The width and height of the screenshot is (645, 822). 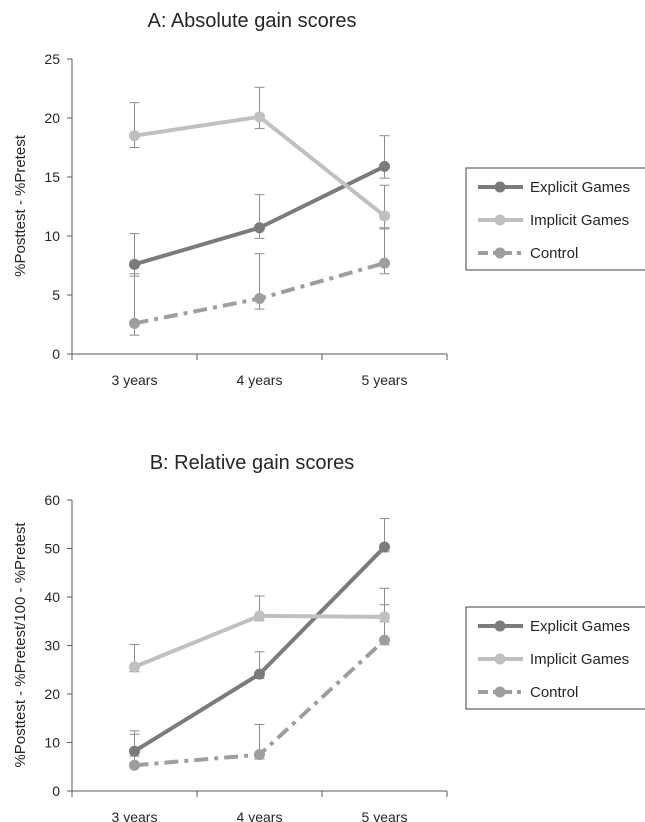 What do you see at coordinates (579, 220) in the screenshot?
I see `chart-a-legend-label: Implicit Games` at bounding box center [579, 220].